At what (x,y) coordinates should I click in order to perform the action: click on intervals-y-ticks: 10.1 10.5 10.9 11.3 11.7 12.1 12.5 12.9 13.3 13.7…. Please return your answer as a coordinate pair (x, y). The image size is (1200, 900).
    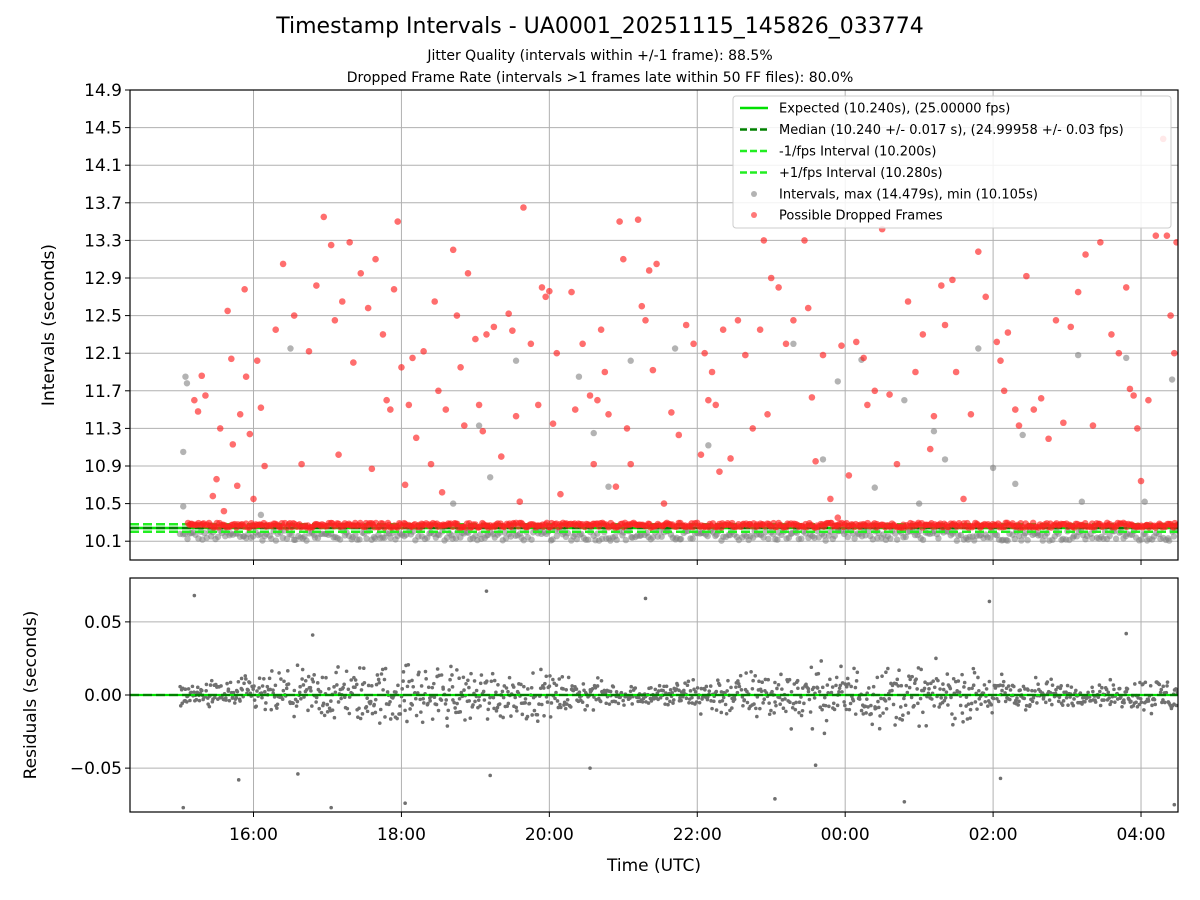
    Looking at the image, I should click on (107, 316).